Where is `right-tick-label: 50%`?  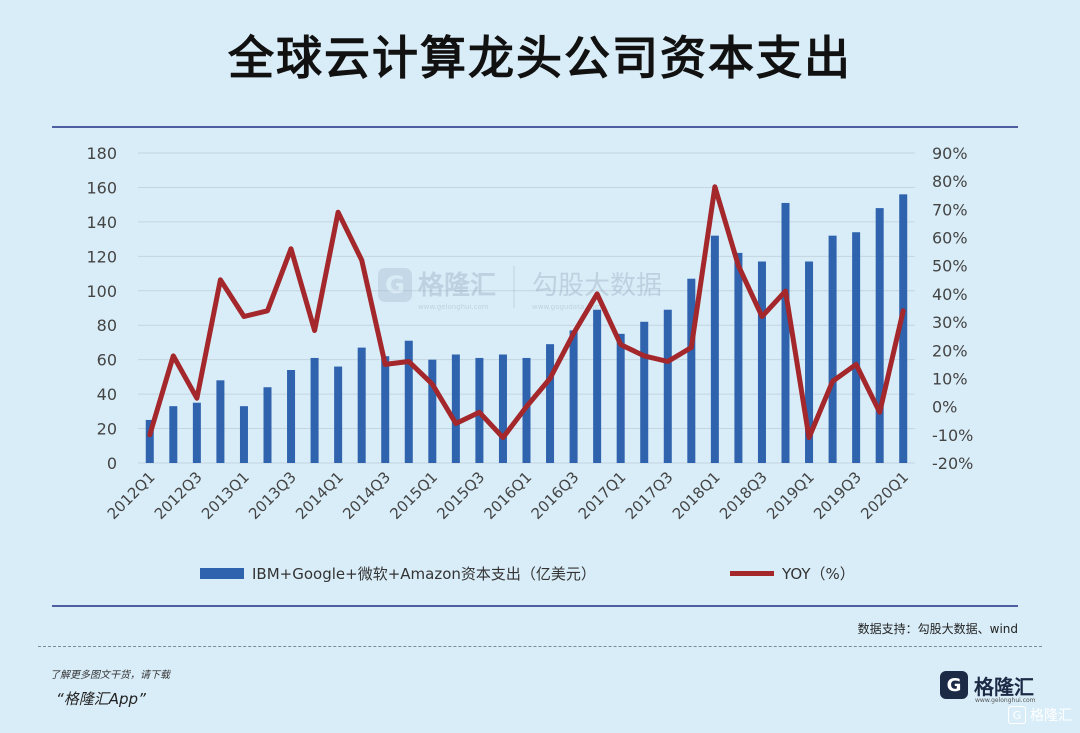 right-tick-label: 50% is located at coordinates (950, 266).